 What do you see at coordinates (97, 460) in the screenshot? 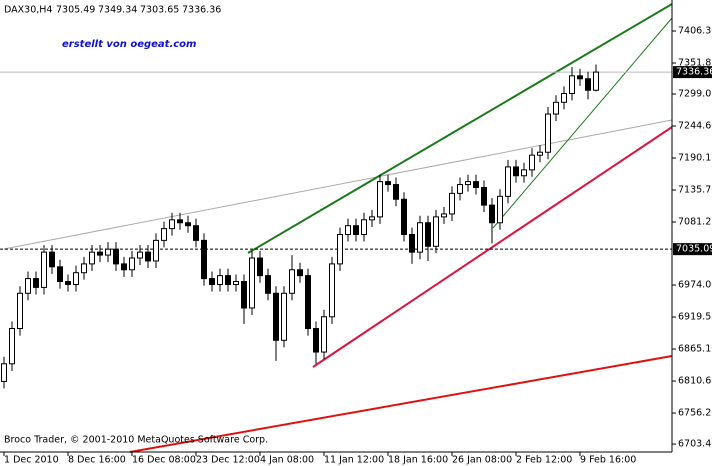
I see `x-tick-label: 8 Dec 16:00` at bounding box center [97, 460].